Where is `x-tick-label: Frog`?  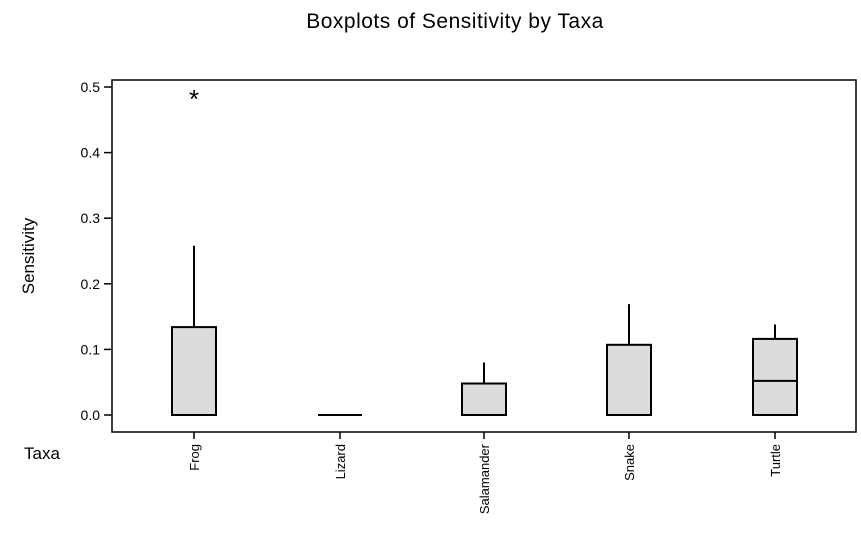 x-tick-label: Frog is located at coordinates (194, 457).